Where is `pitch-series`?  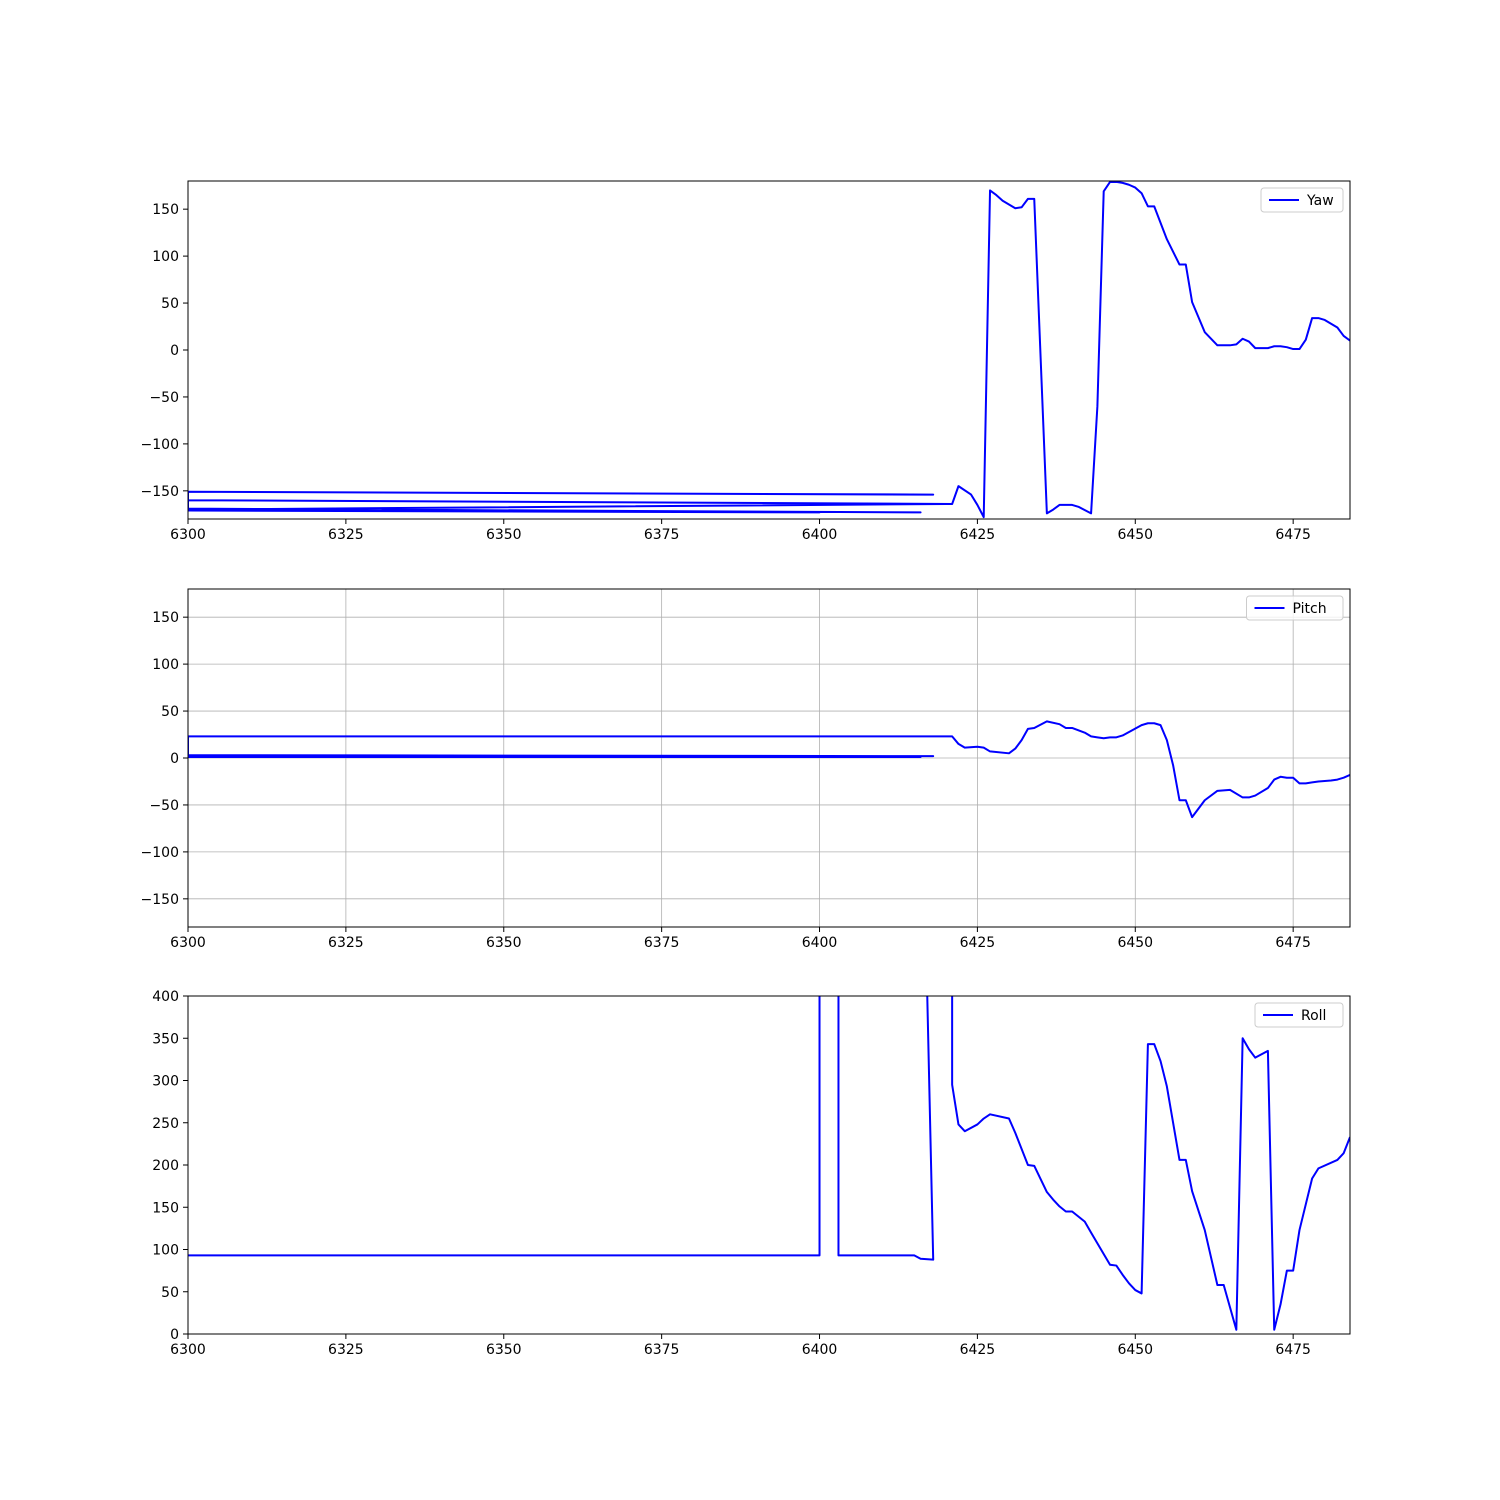 pitch-series is located at coordinates (769, 769).